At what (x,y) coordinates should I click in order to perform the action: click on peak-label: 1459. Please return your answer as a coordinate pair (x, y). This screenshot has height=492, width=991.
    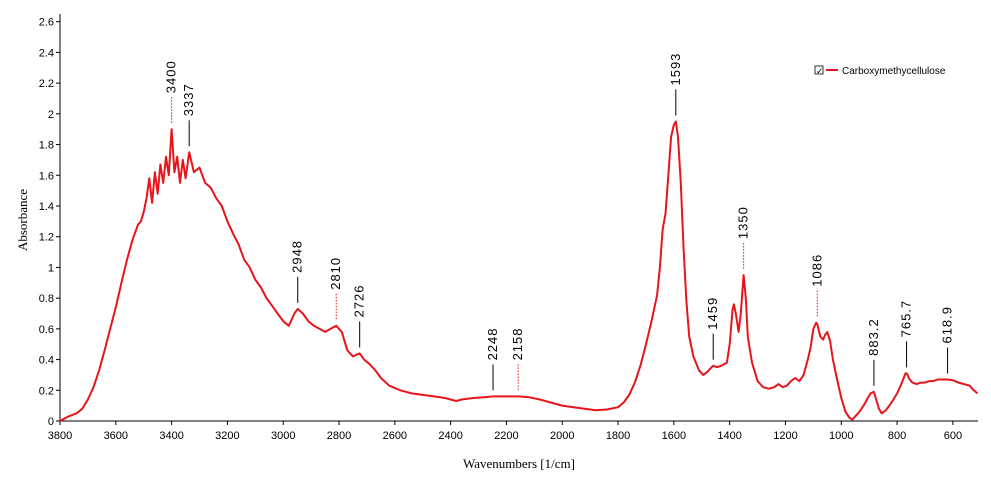
    Looking at the image, I should click on (712, 313).